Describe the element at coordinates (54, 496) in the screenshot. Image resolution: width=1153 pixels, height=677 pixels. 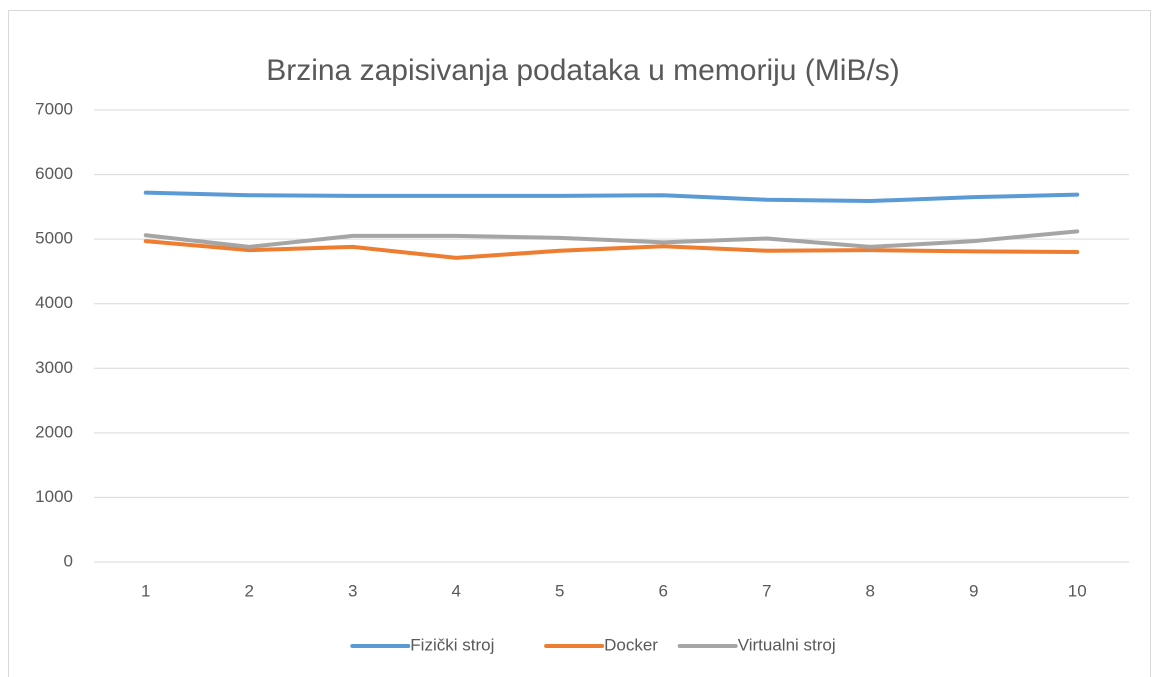
I see `y-tick-label: 1000` at that location.